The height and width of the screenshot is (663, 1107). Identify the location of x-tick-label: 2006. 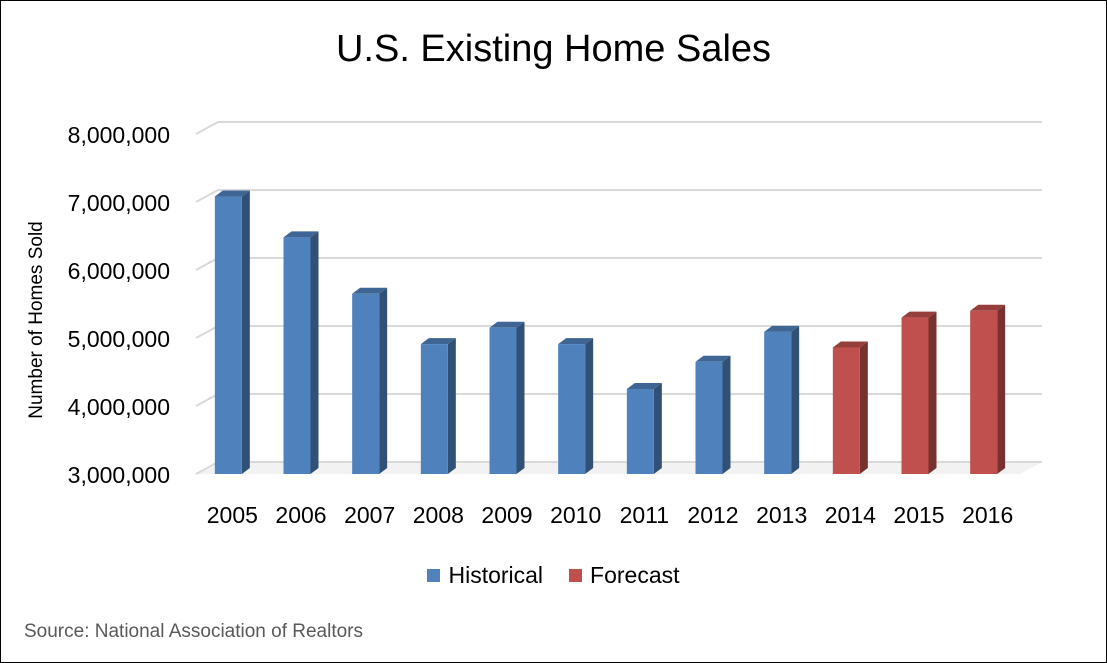
(300, 515).